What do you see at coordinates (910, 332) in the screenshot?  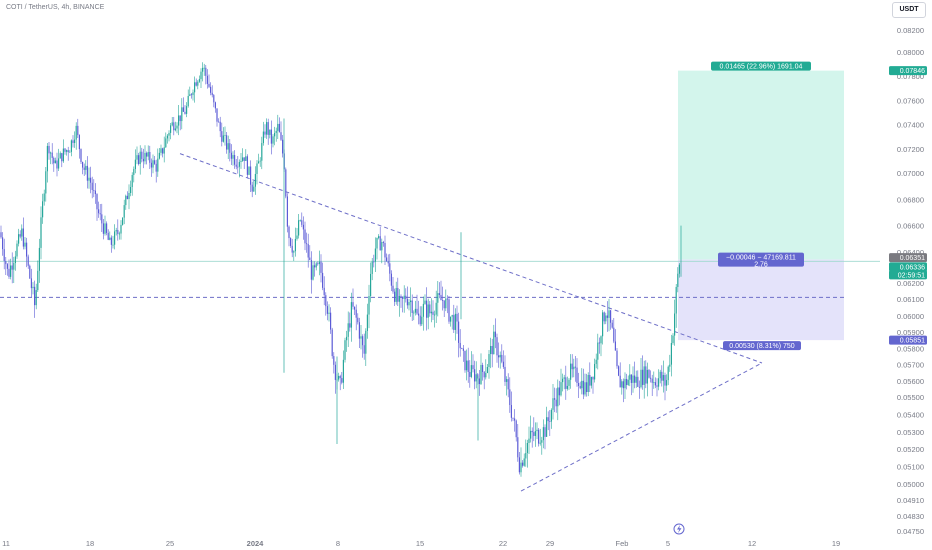 I see `y-tick-label: 0.05900` at bounding box center [910, 332].